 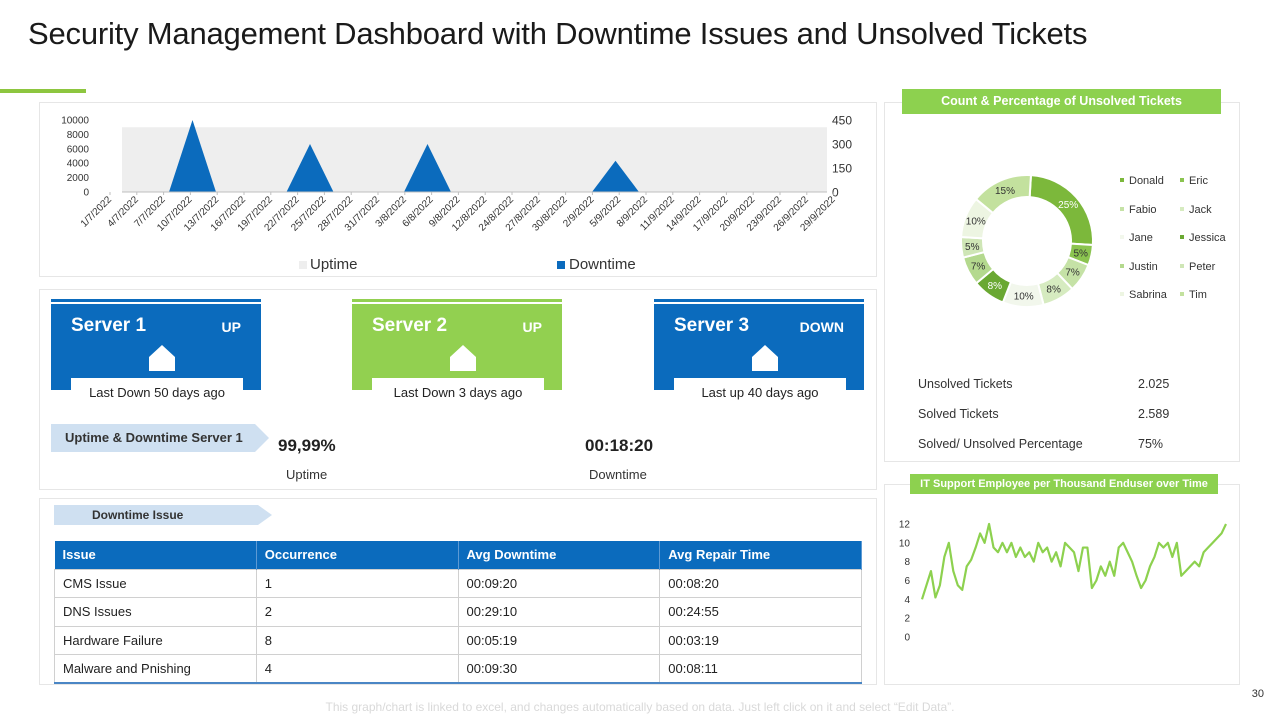 What do you see at coordinates (109, 325) in the screenshot?
I see `server-name: Server 1` at bounding box center [109, 325].